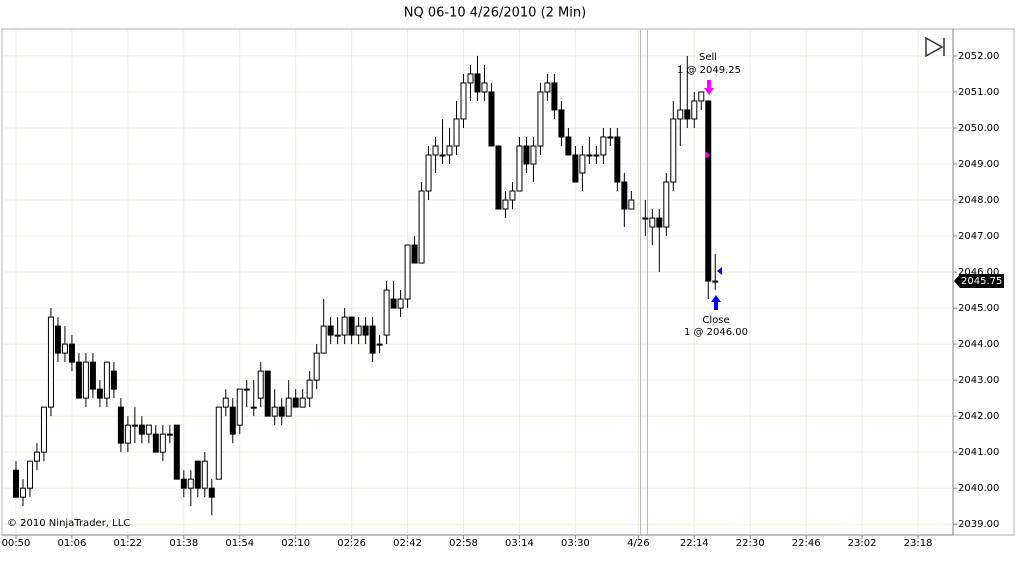 This screenshot has height=578, width=1016. Describe the element at coordinates (978, 164) in the screenshot. I see `y-tick-label: 2049.00` at that location.